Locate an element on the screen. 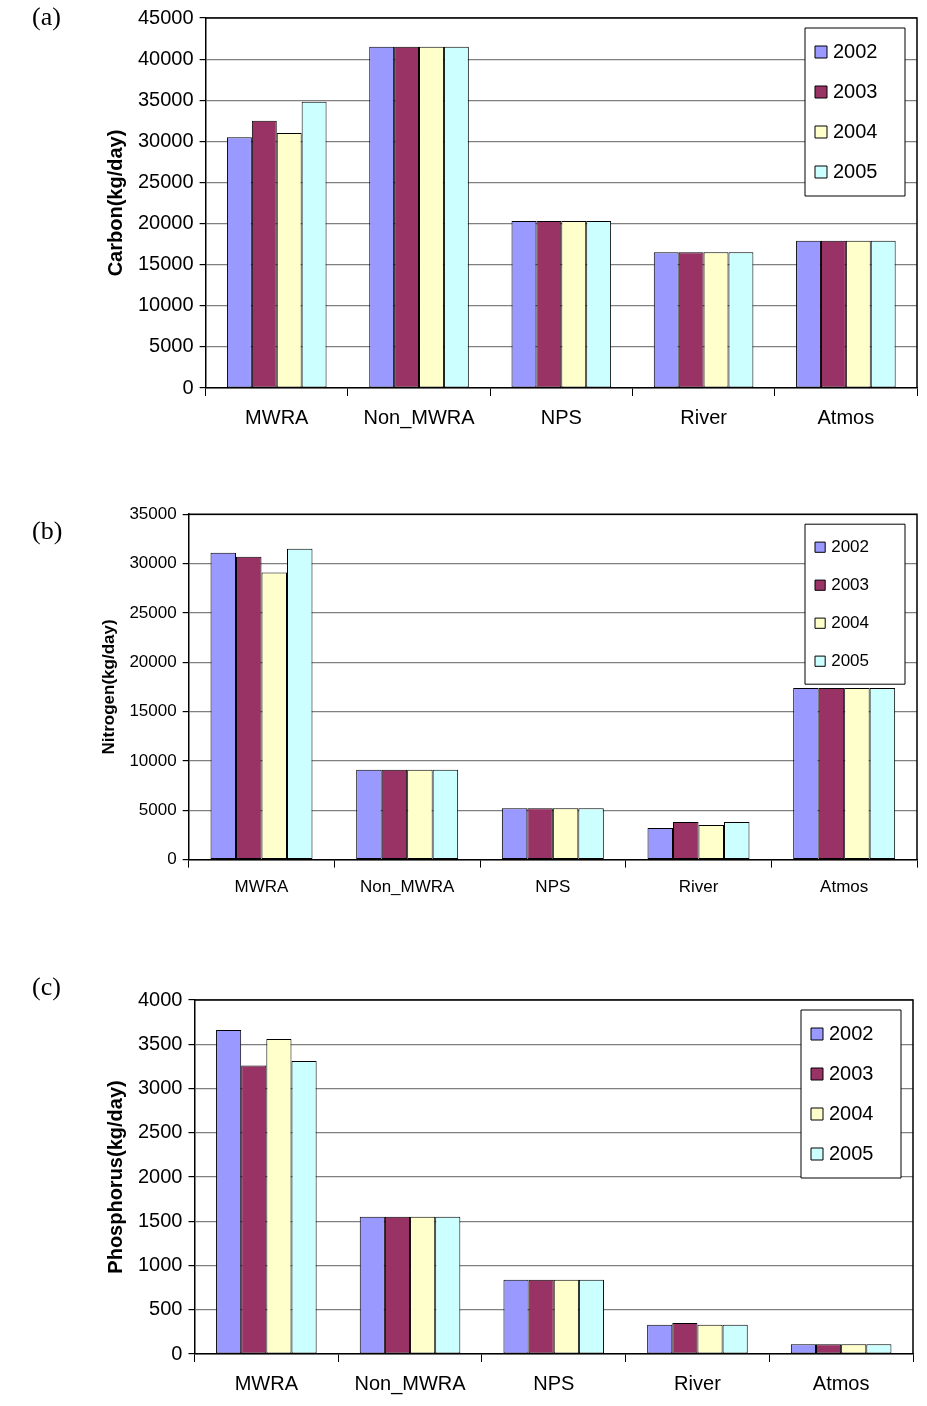  y-tick-label: 3000 is located at coordinates (160, 1087).